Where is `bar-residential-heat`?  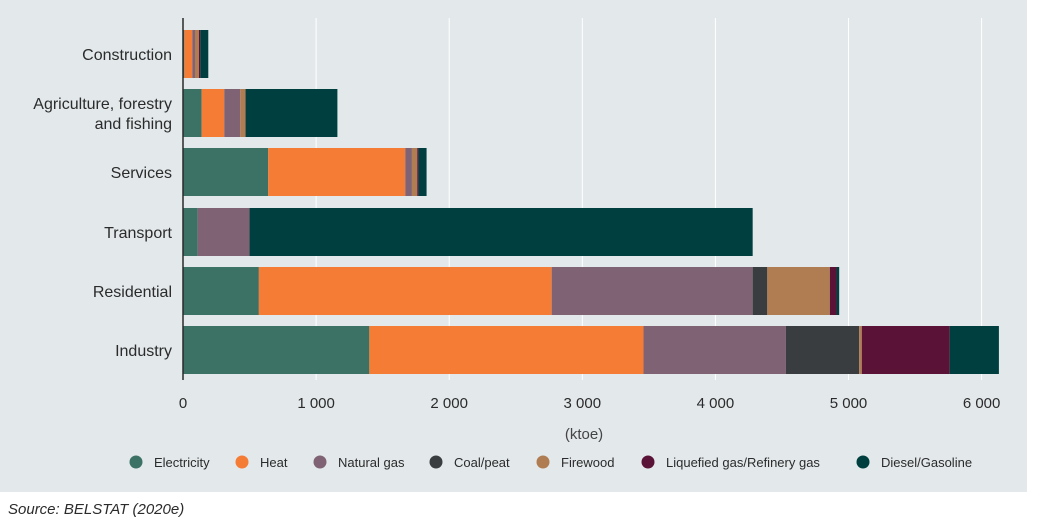 bar-residential-heat is located at coordinates (405, 291).